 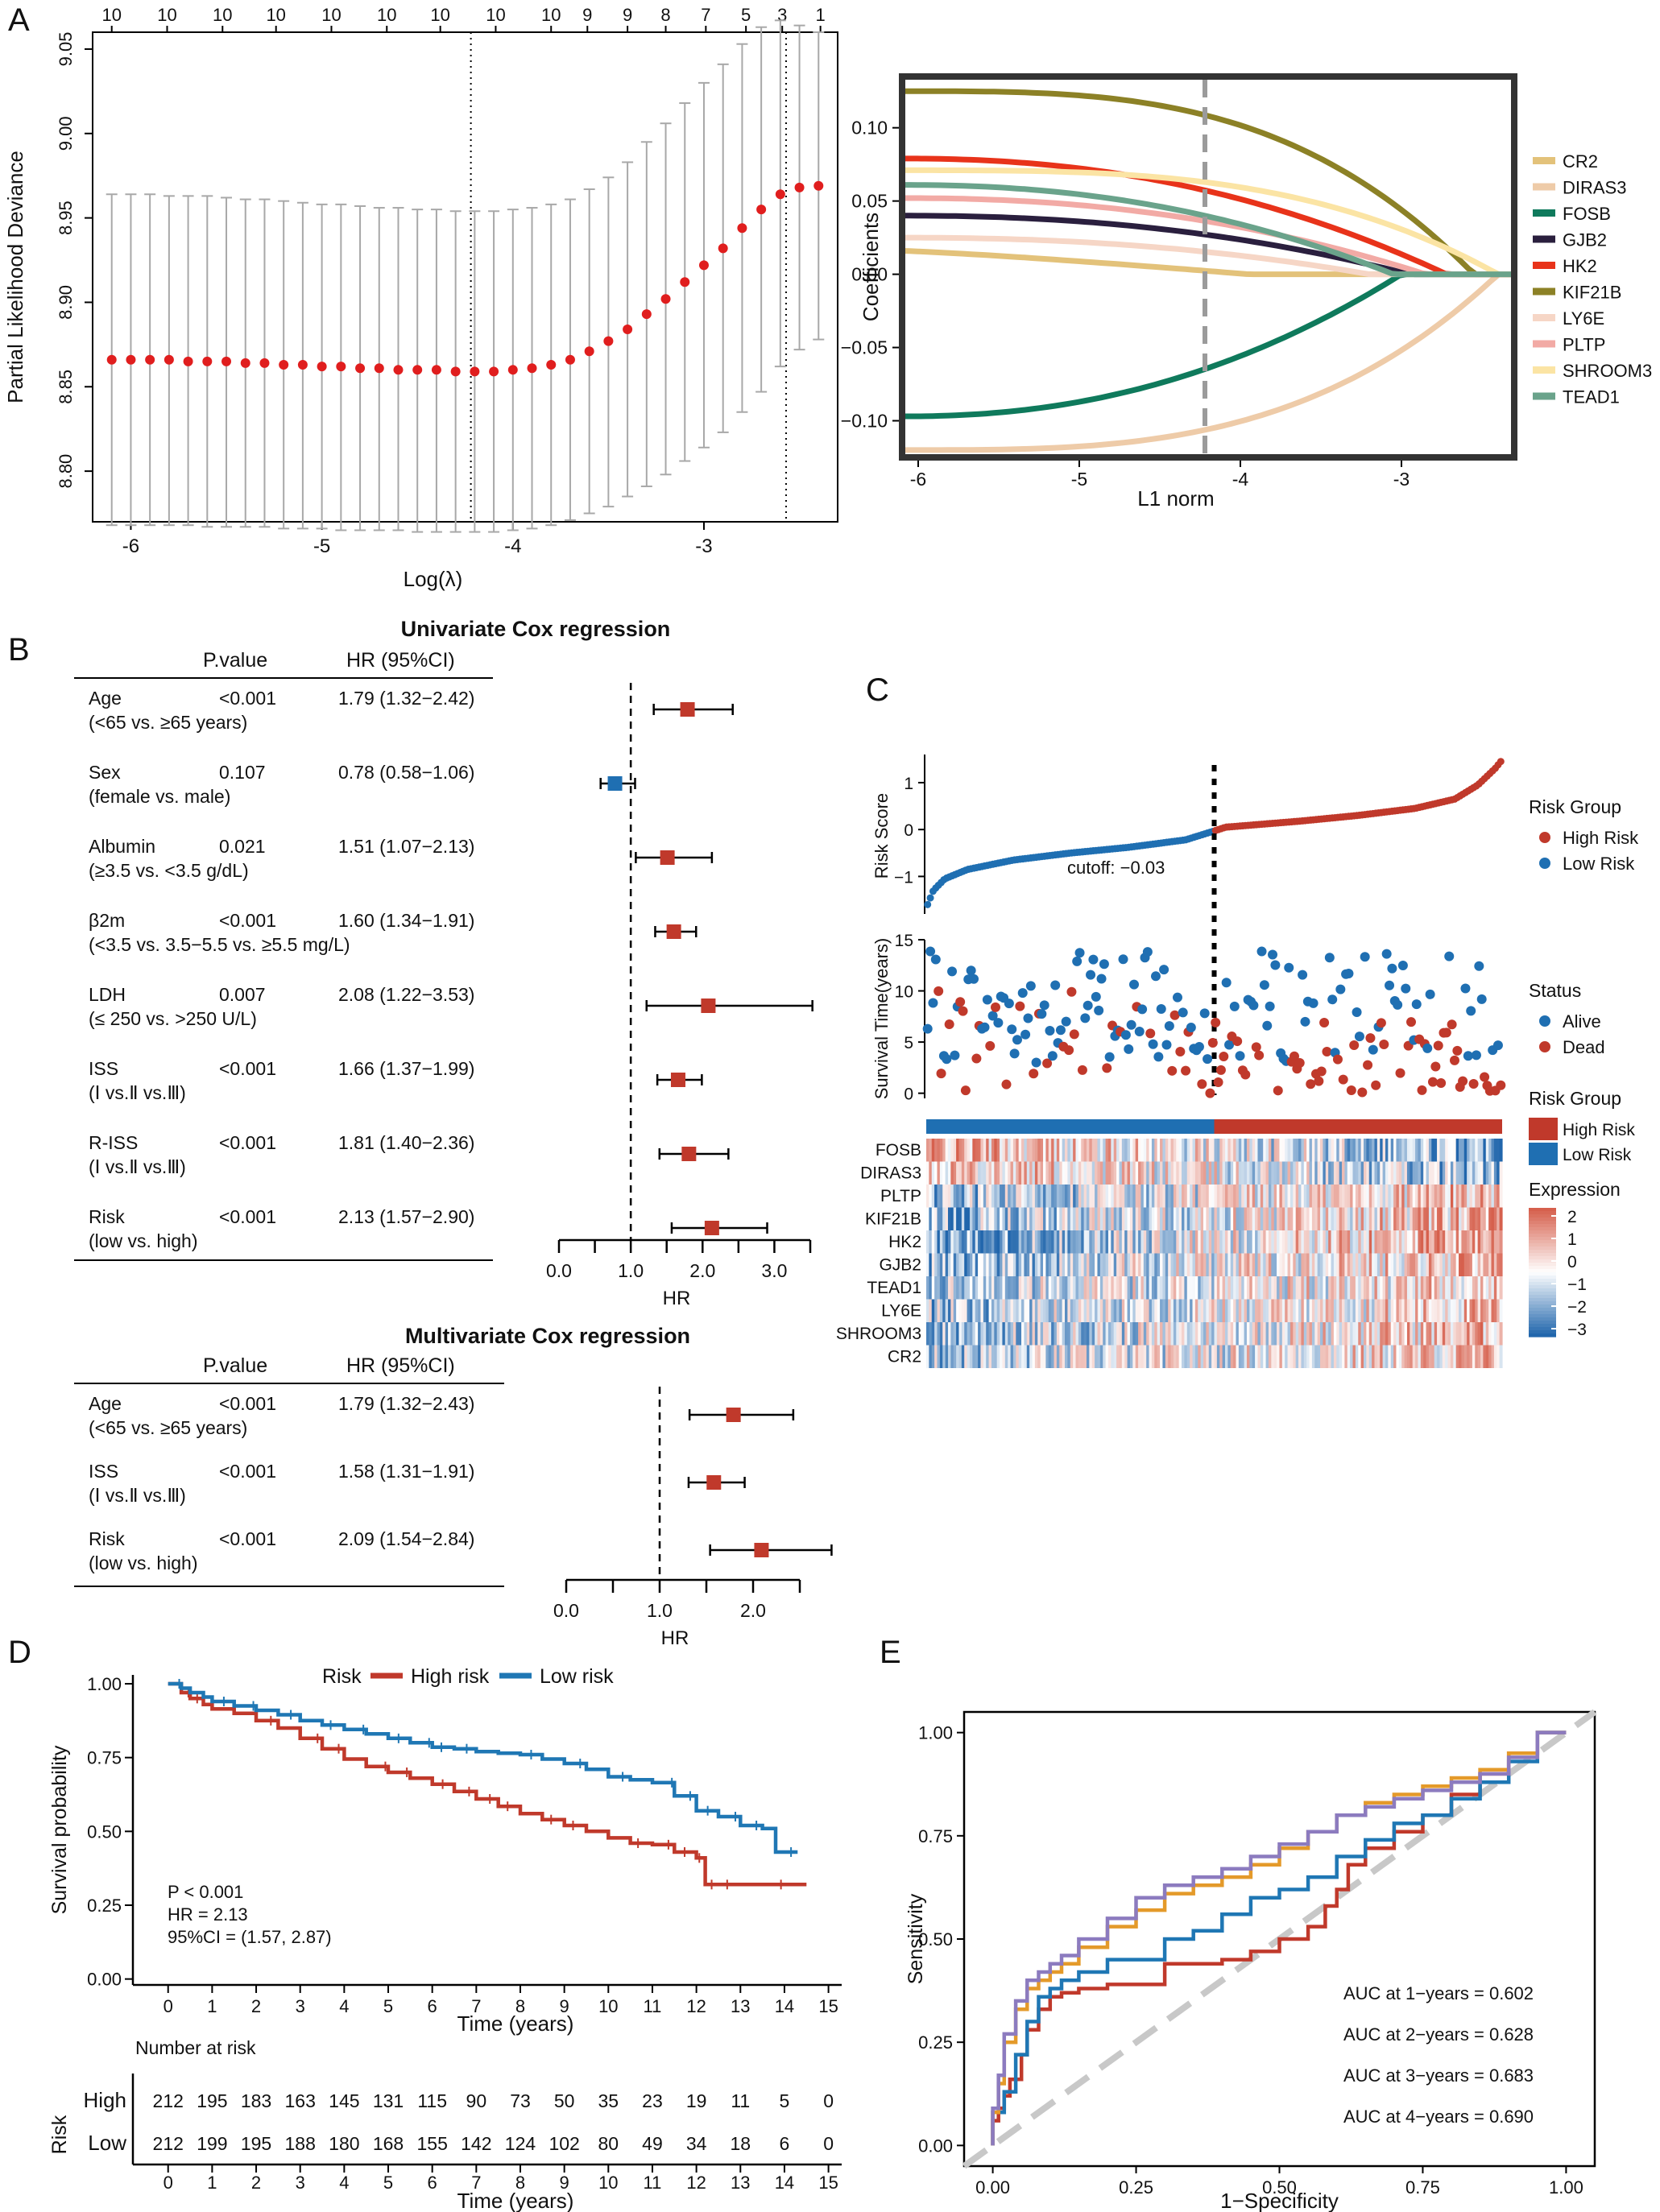 What do you see at coordinates (401, 660) in the screenshot?
I see `col-header-hr: HR (95%CI)` at bounding box center [401, 660].